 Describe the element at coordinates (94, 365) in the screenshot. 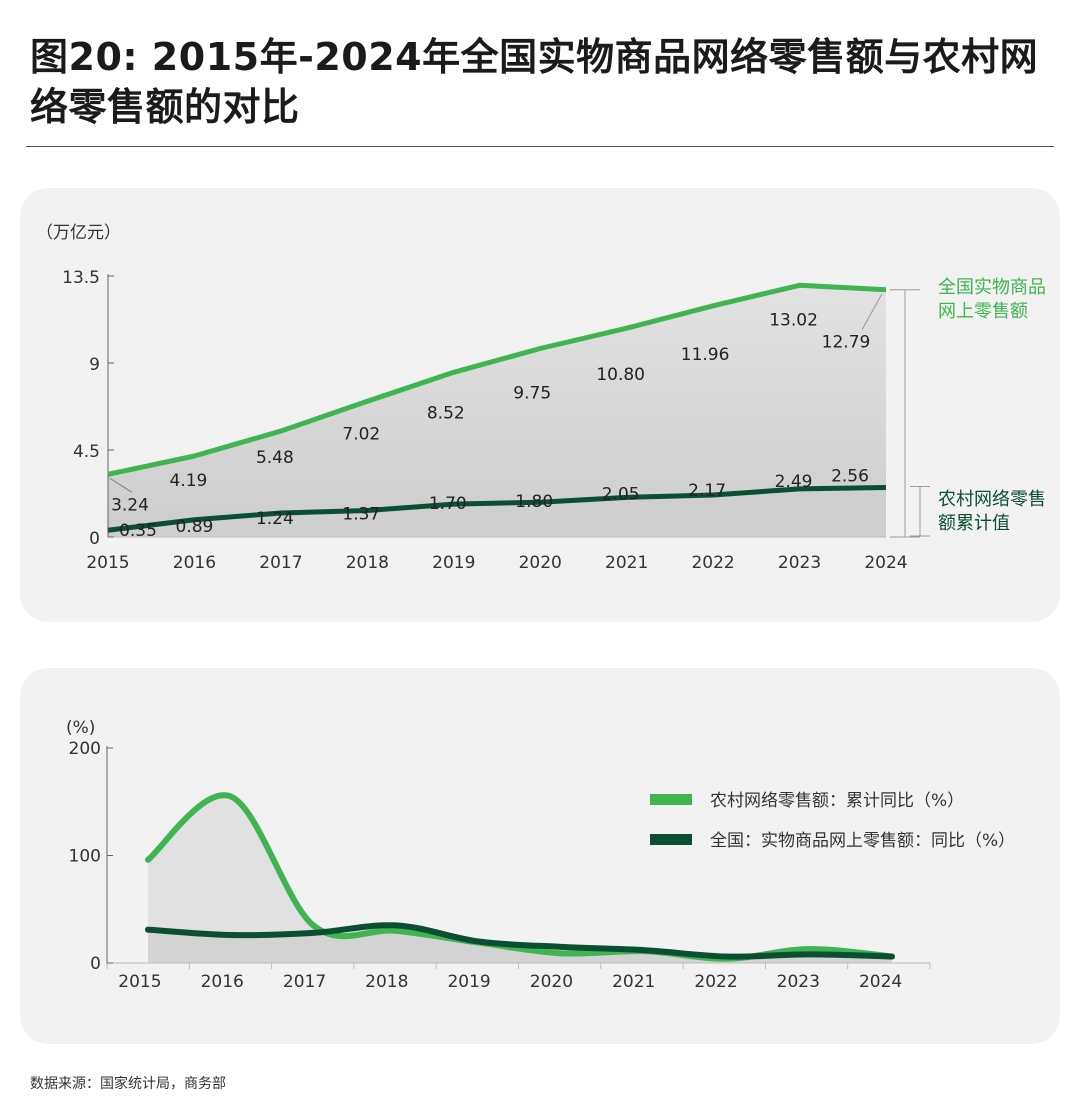

I see `y-tick-label: 9` at that location.